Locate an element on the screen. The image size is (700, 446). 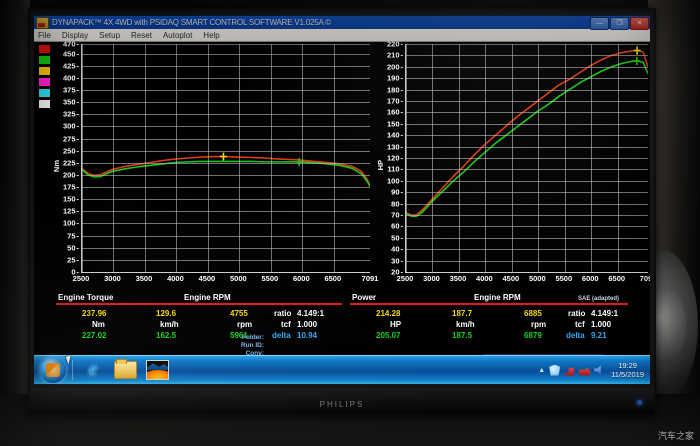
photo-icon is located at coordinates (157, 370).